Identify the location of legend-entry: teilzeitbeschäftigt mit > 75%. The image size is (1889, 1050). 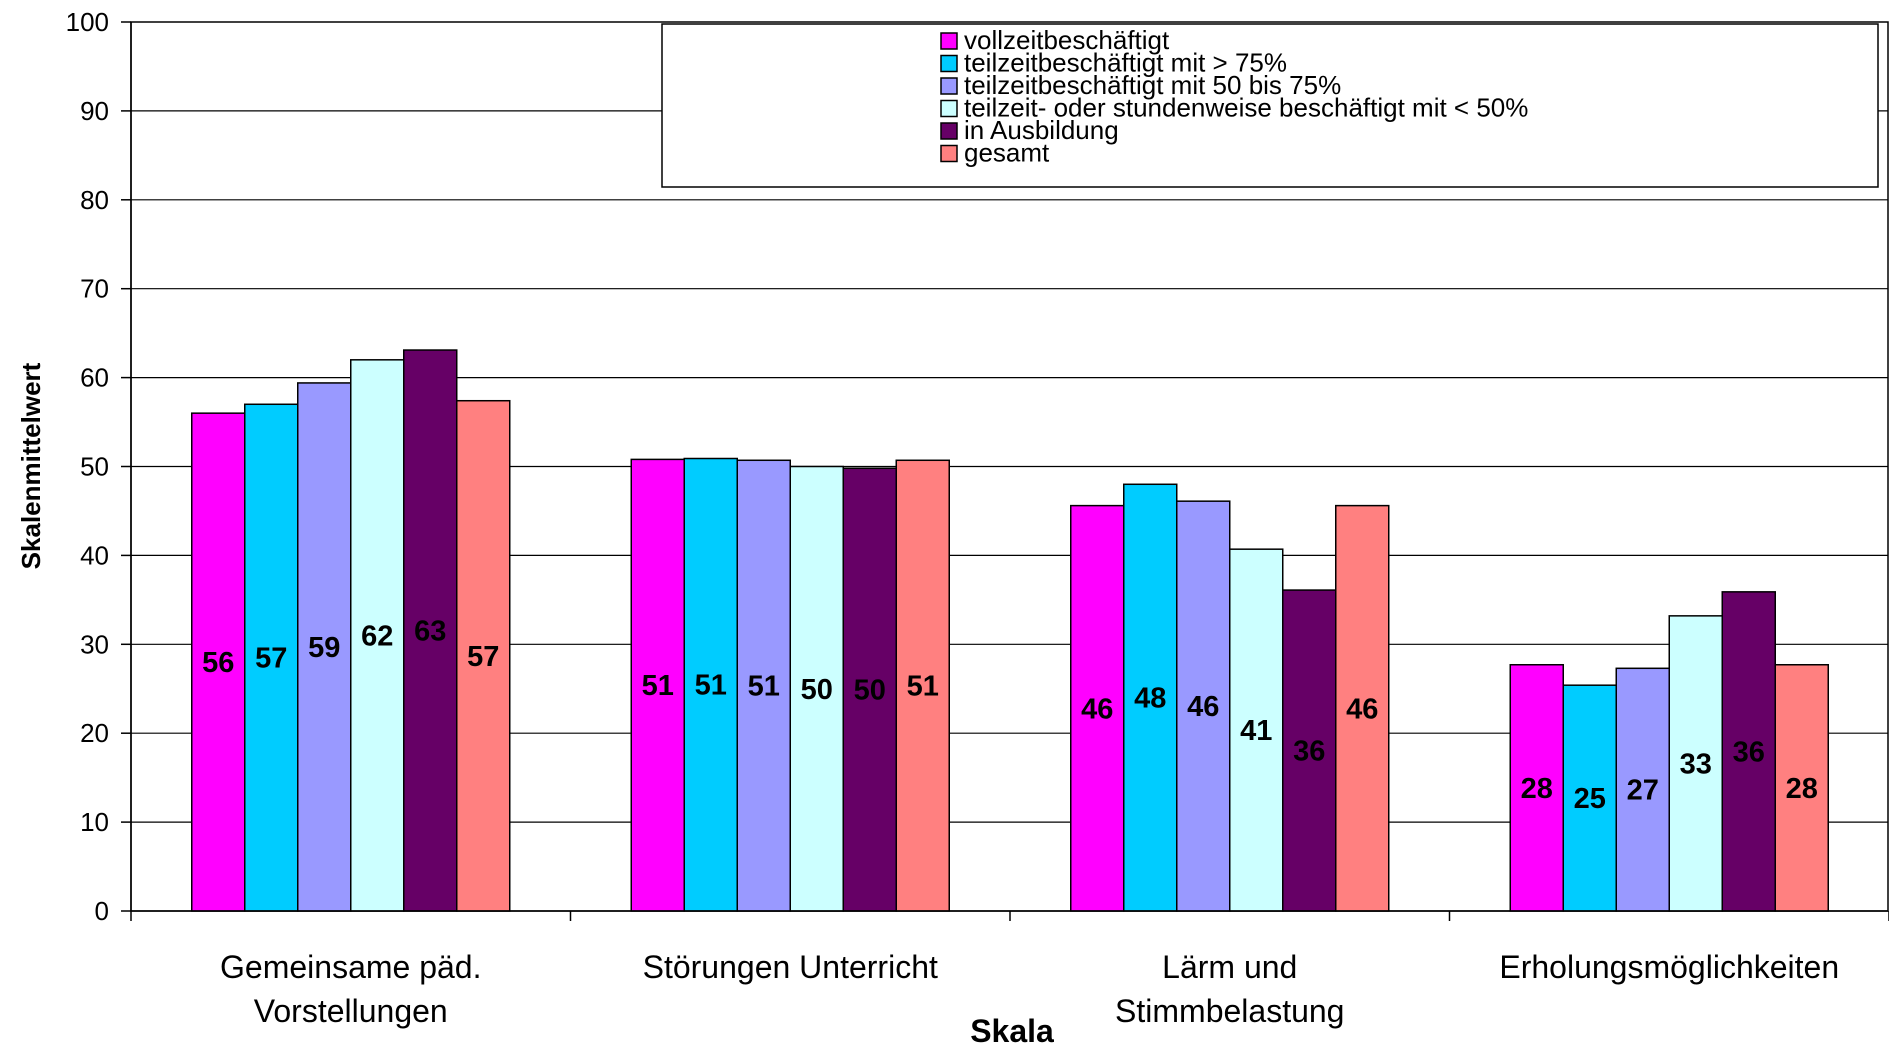
(1125, 63).